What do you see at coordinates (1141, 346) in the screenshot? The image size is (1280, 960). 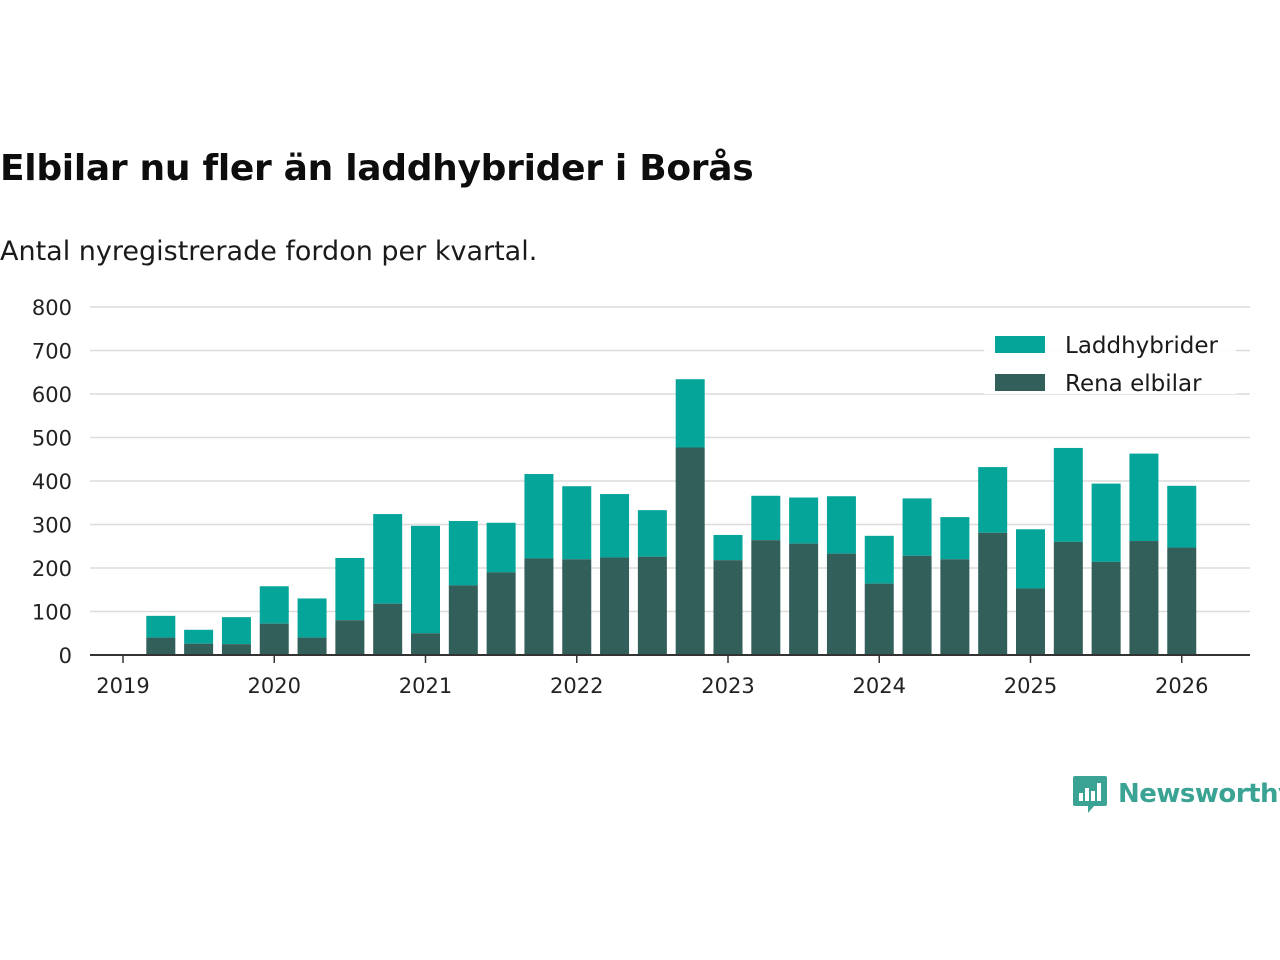 I see `legend-label-laddhybrider: Laddhybrider` at bounding box center [1141, 346].